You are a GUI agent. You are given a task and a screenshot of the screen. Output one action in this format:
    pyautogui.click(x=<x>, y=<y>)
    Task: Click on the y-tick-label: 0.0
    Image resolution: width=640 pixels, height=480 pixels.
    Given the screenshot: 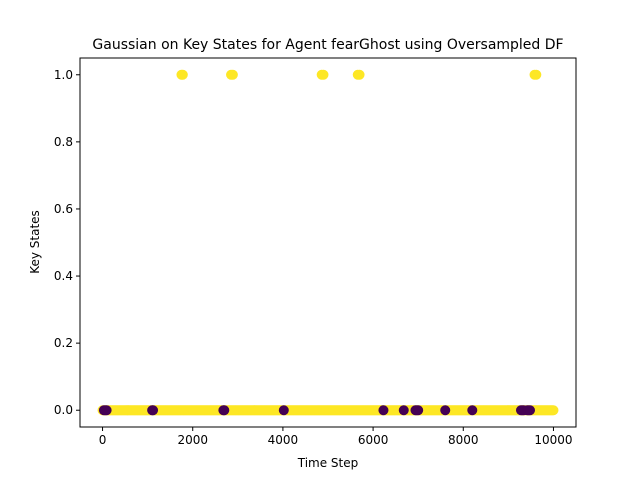 What is the action you would take?
    pyautogui.click(x=63, y=410)
    